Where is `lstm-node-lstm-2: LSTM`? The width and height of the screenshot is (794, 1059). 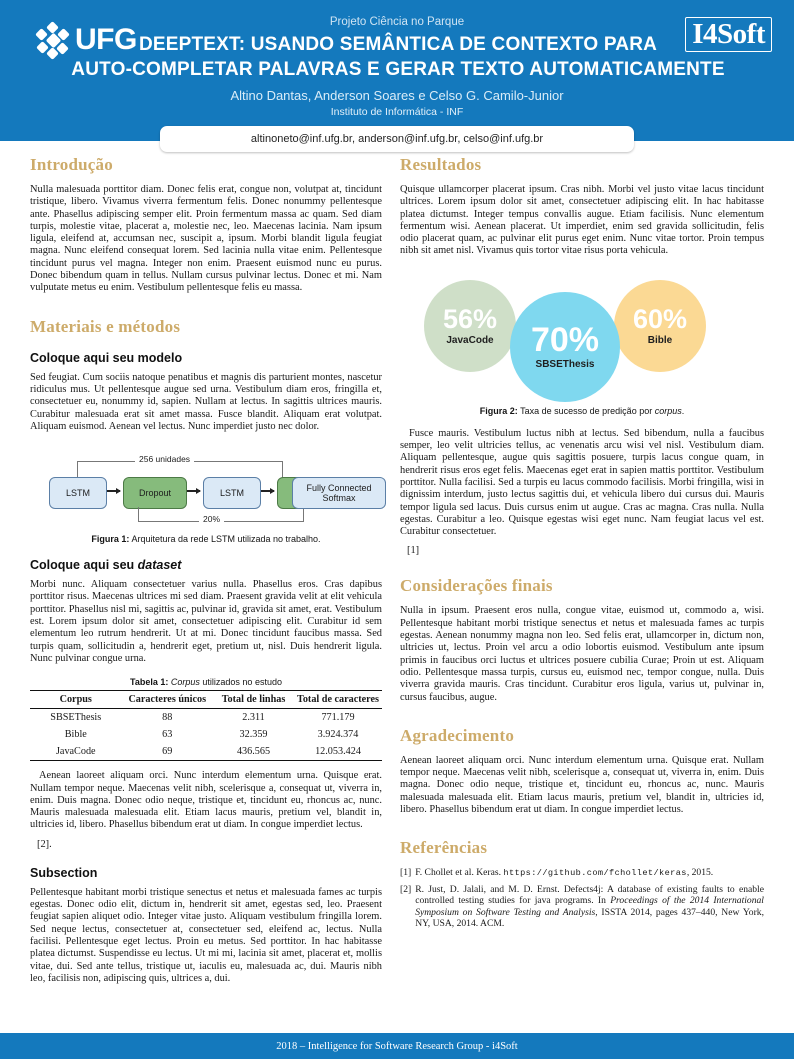 lstm-node-lstm-2: LSTM is located at coordinates (232, 493).